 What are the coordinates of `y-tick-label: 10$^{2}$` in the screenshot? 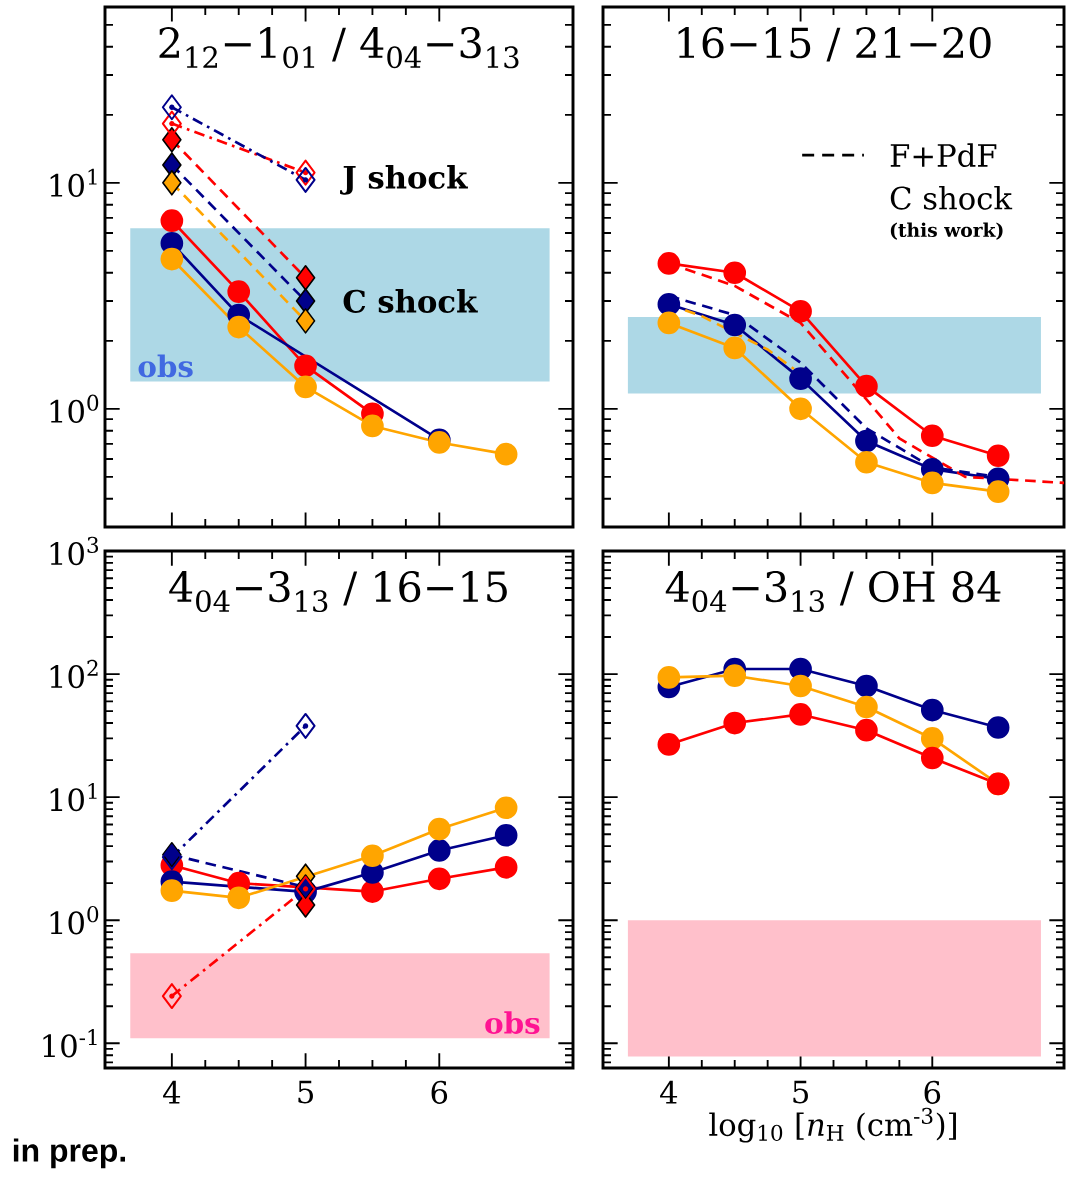 It's located at (74, 674).